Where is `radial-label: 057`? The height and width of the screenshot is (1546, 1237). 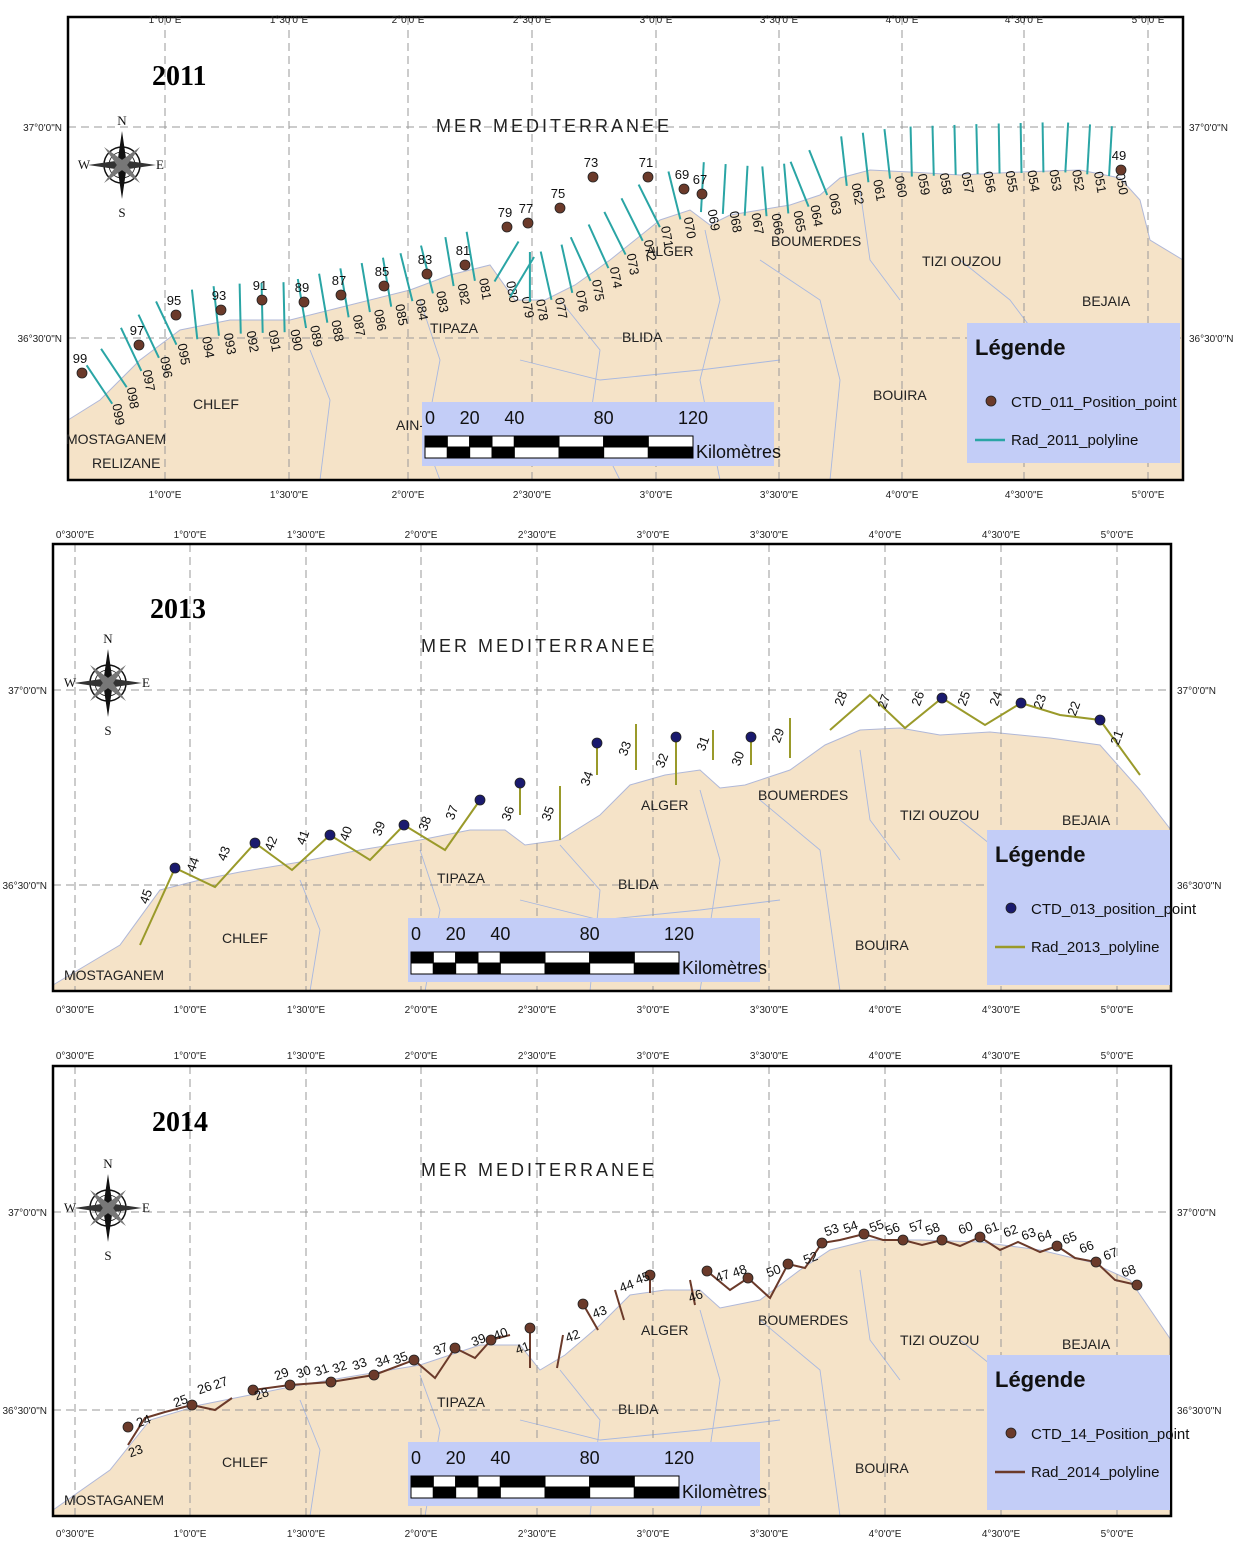 radial-label: 057 is located at coordinates (967, 183).